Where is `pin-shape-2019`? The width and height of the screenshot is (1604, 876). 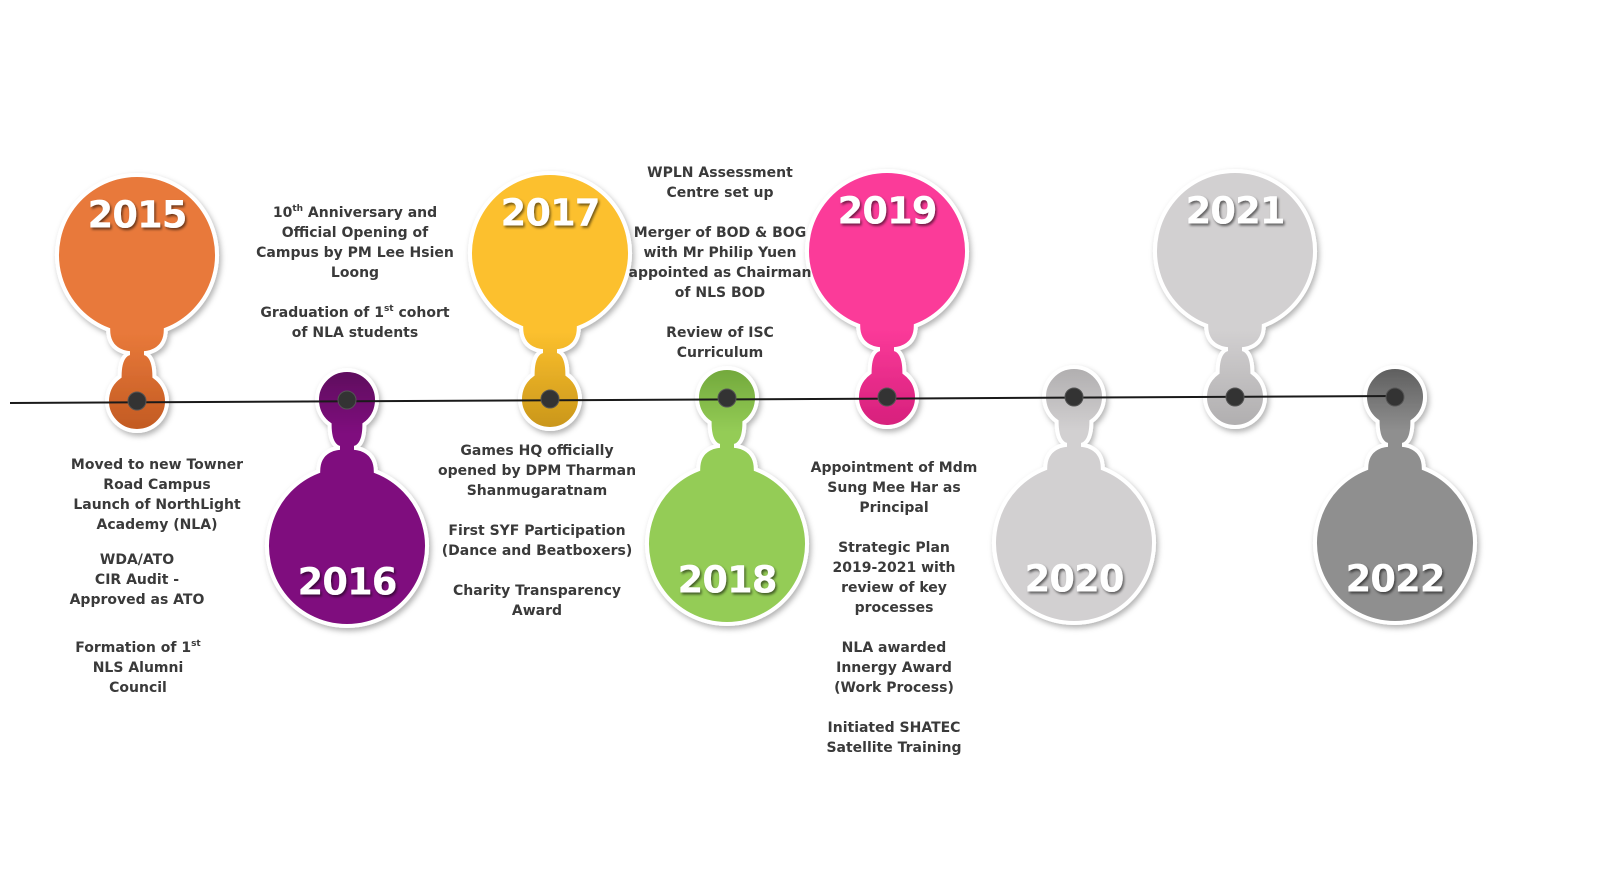 pin-shape-2019 is located at coordinates (887, 299).